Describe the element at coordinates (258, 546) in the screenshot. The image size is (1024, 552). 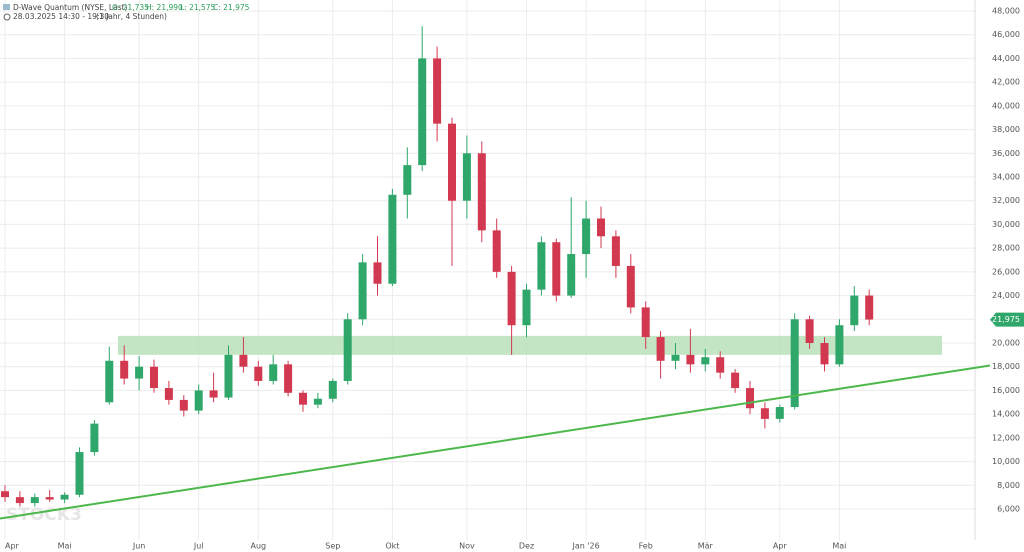
I see `x-tick-label: Aug` at that location.